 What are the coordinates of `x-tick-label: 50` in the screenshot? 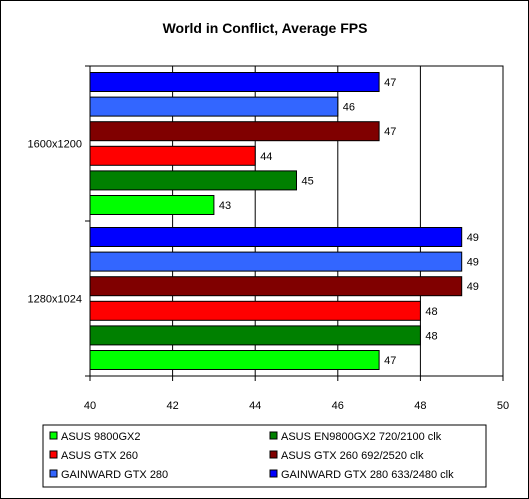 It's located at (503, 406).